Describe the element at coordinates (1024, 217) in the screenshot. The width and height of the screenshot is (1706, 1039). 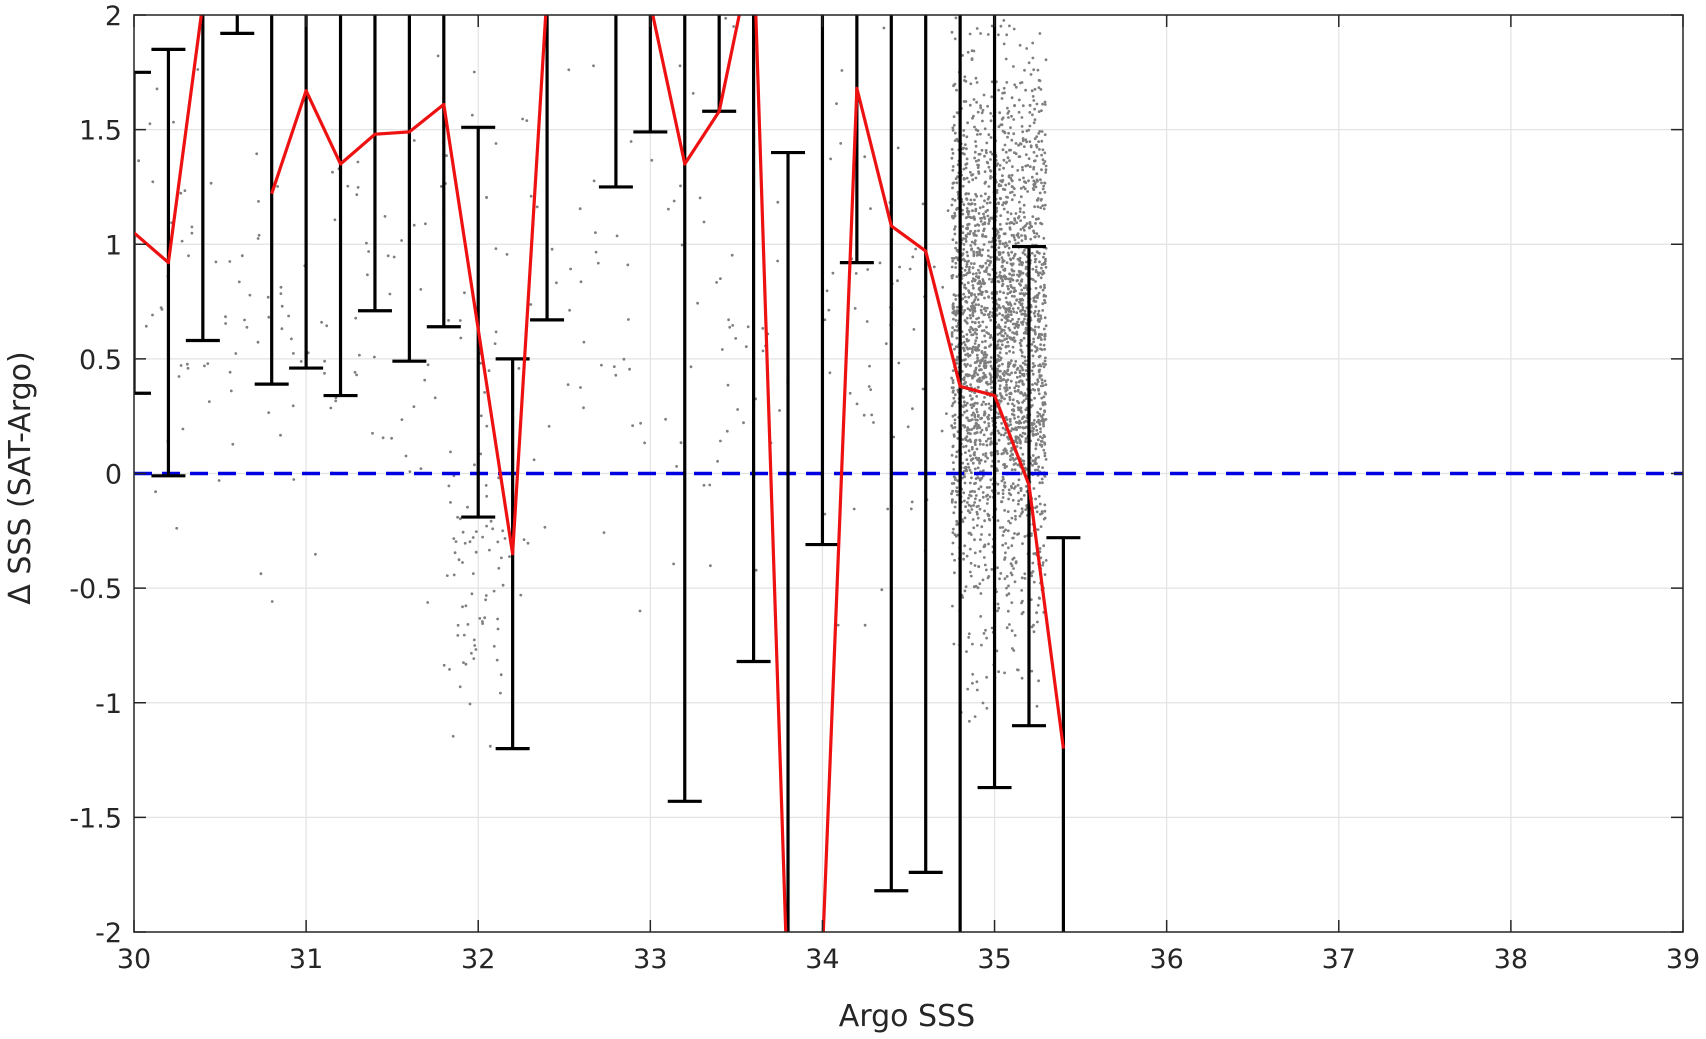
I see `scatter-point-2009` at that location.